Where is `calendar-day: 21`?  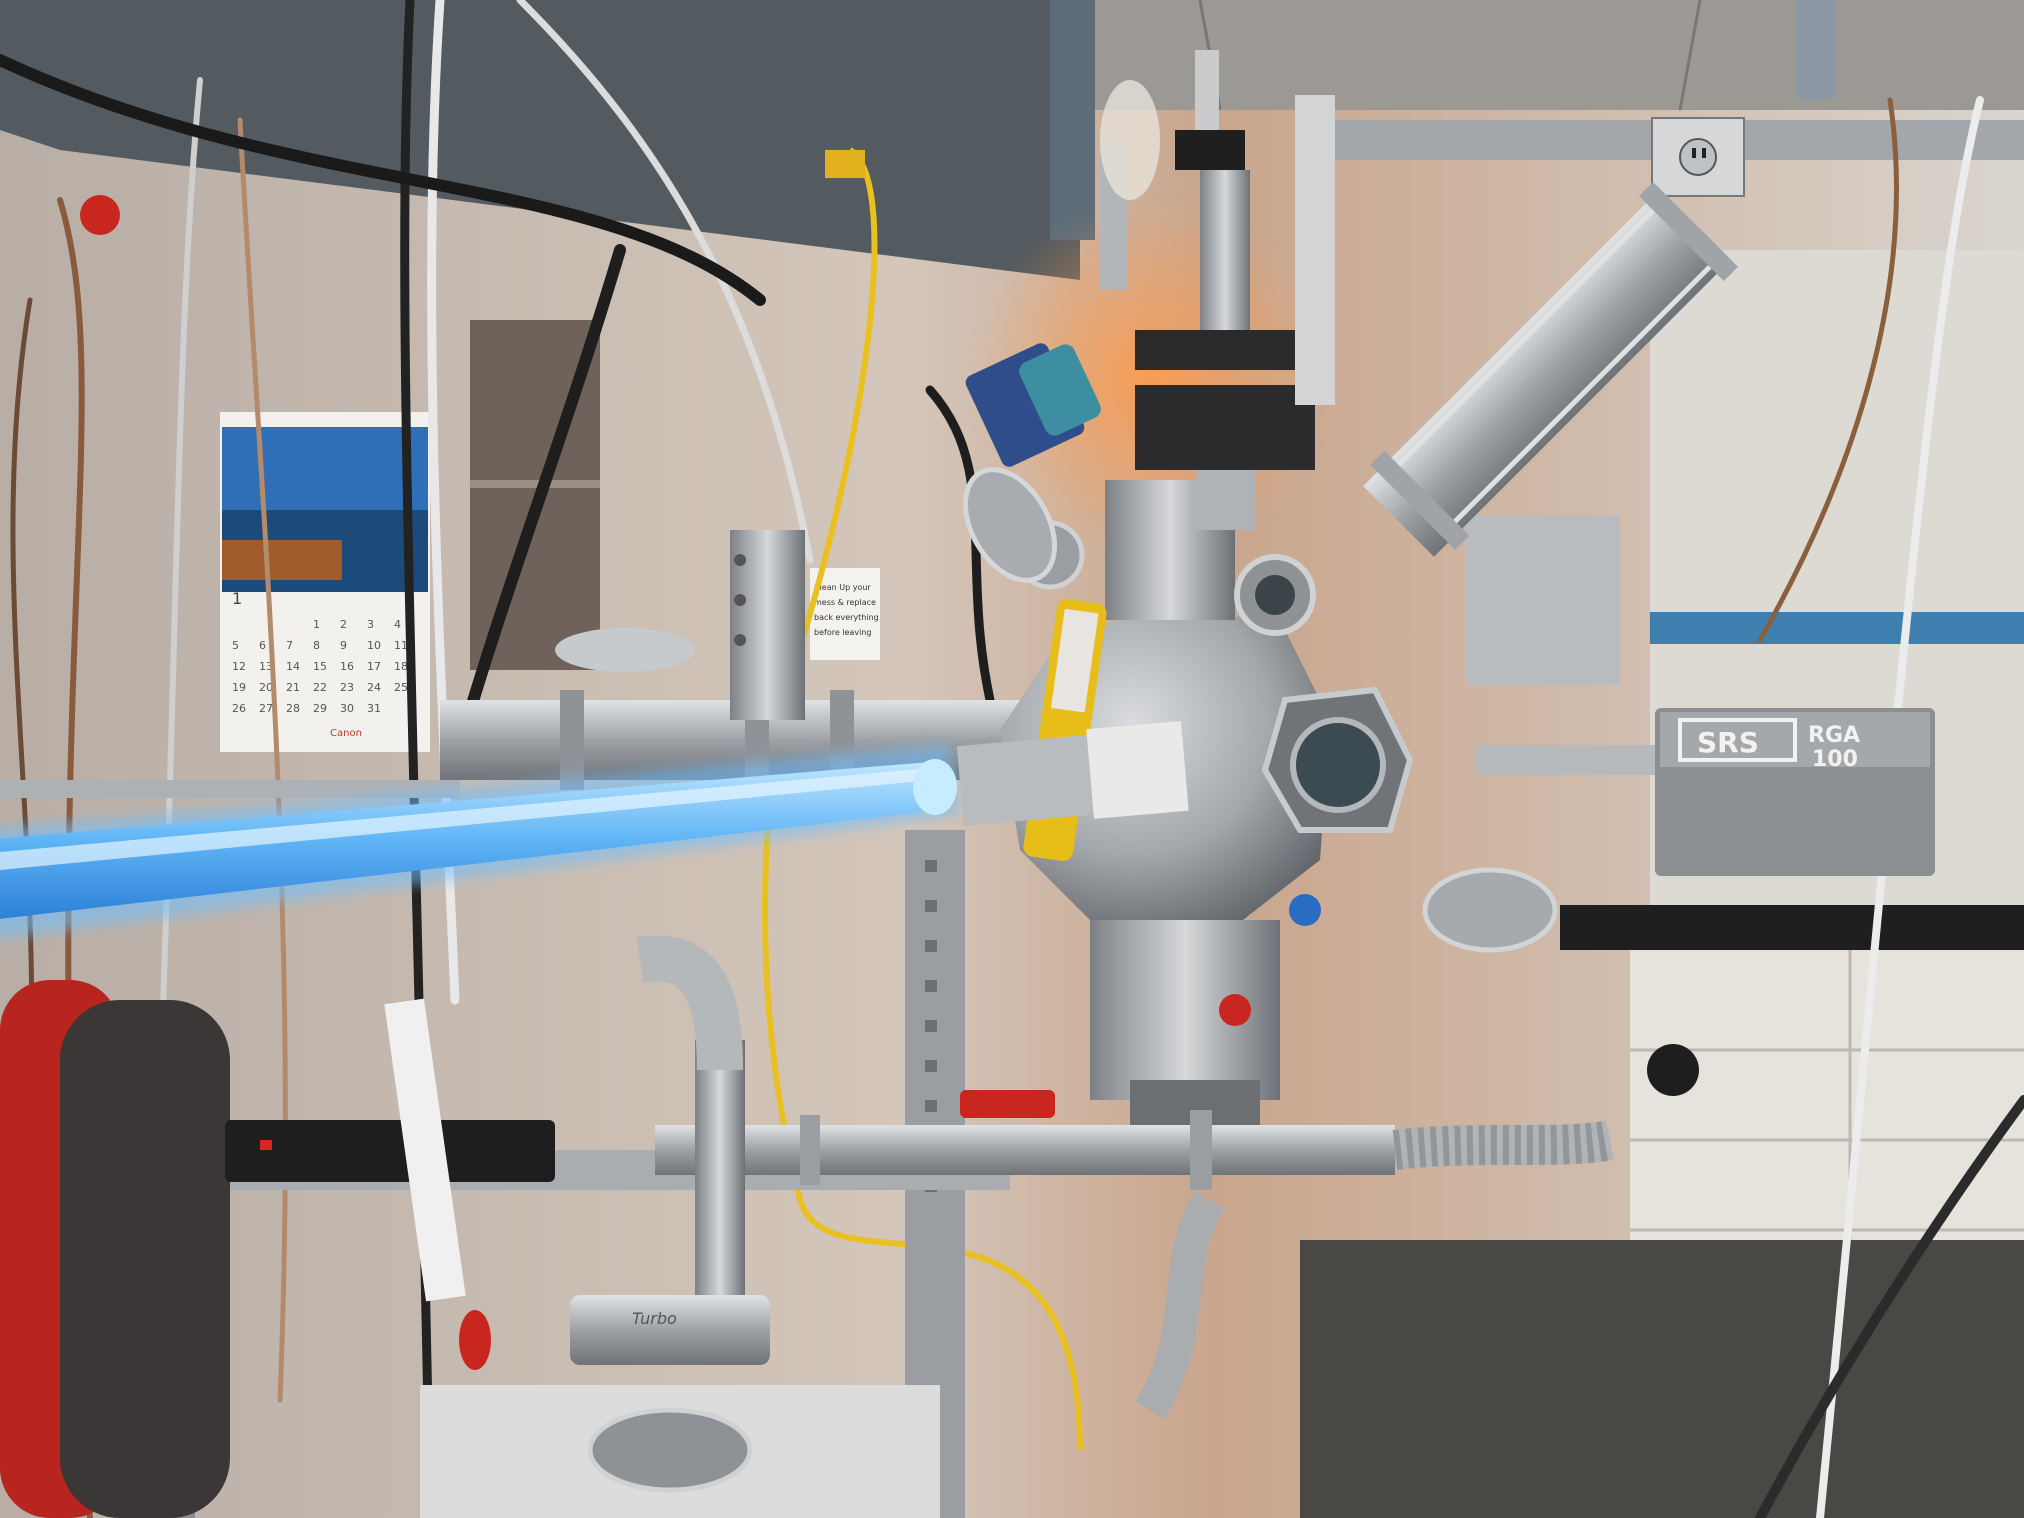
calendar-day: 21 is located at coordinates (293, 687).